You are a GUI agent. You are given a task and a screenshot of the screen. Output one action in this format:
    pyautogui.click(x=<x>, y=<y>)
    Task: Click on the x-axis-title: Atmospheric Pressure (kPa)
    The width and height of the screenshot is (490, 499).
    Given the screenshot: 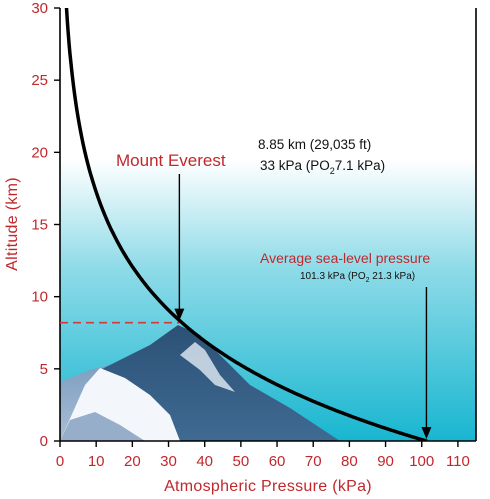 What is the action you would take?
    pyautogui.click(x=268, y=486)
    